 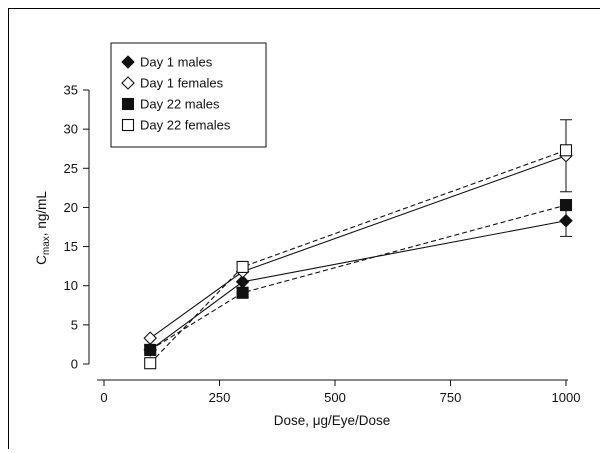 What do you see at coordinates (71, 285) in the screenshot?
I see `y-tick-label: 10` at bounding box center [71, 285].